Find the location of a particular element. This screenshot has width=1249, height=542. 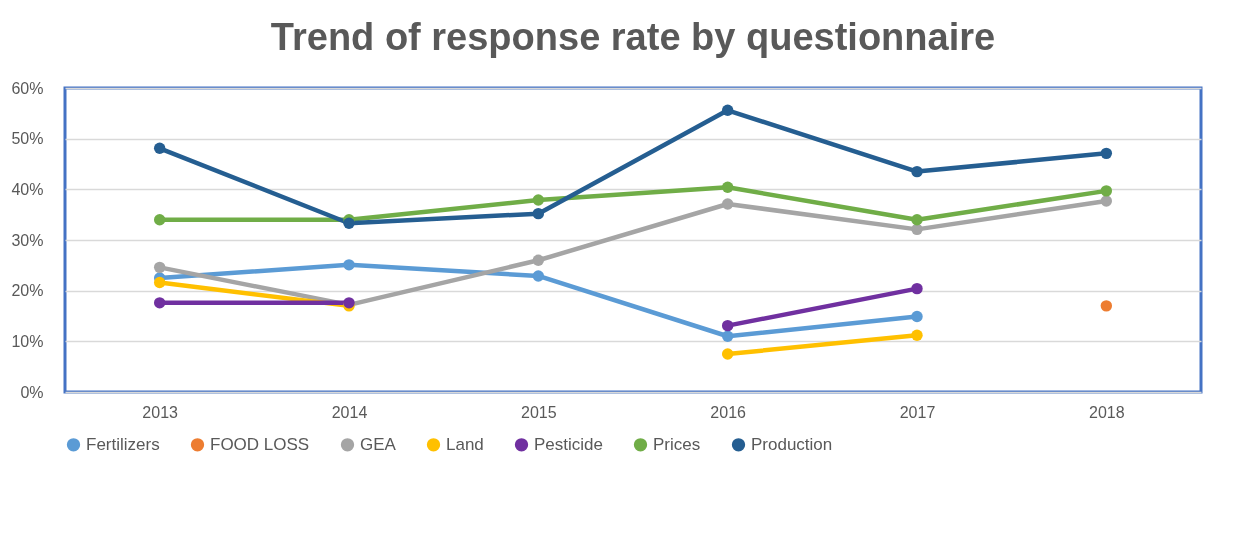

x-tick-label: 2014 is located at coordinates (349, 412).